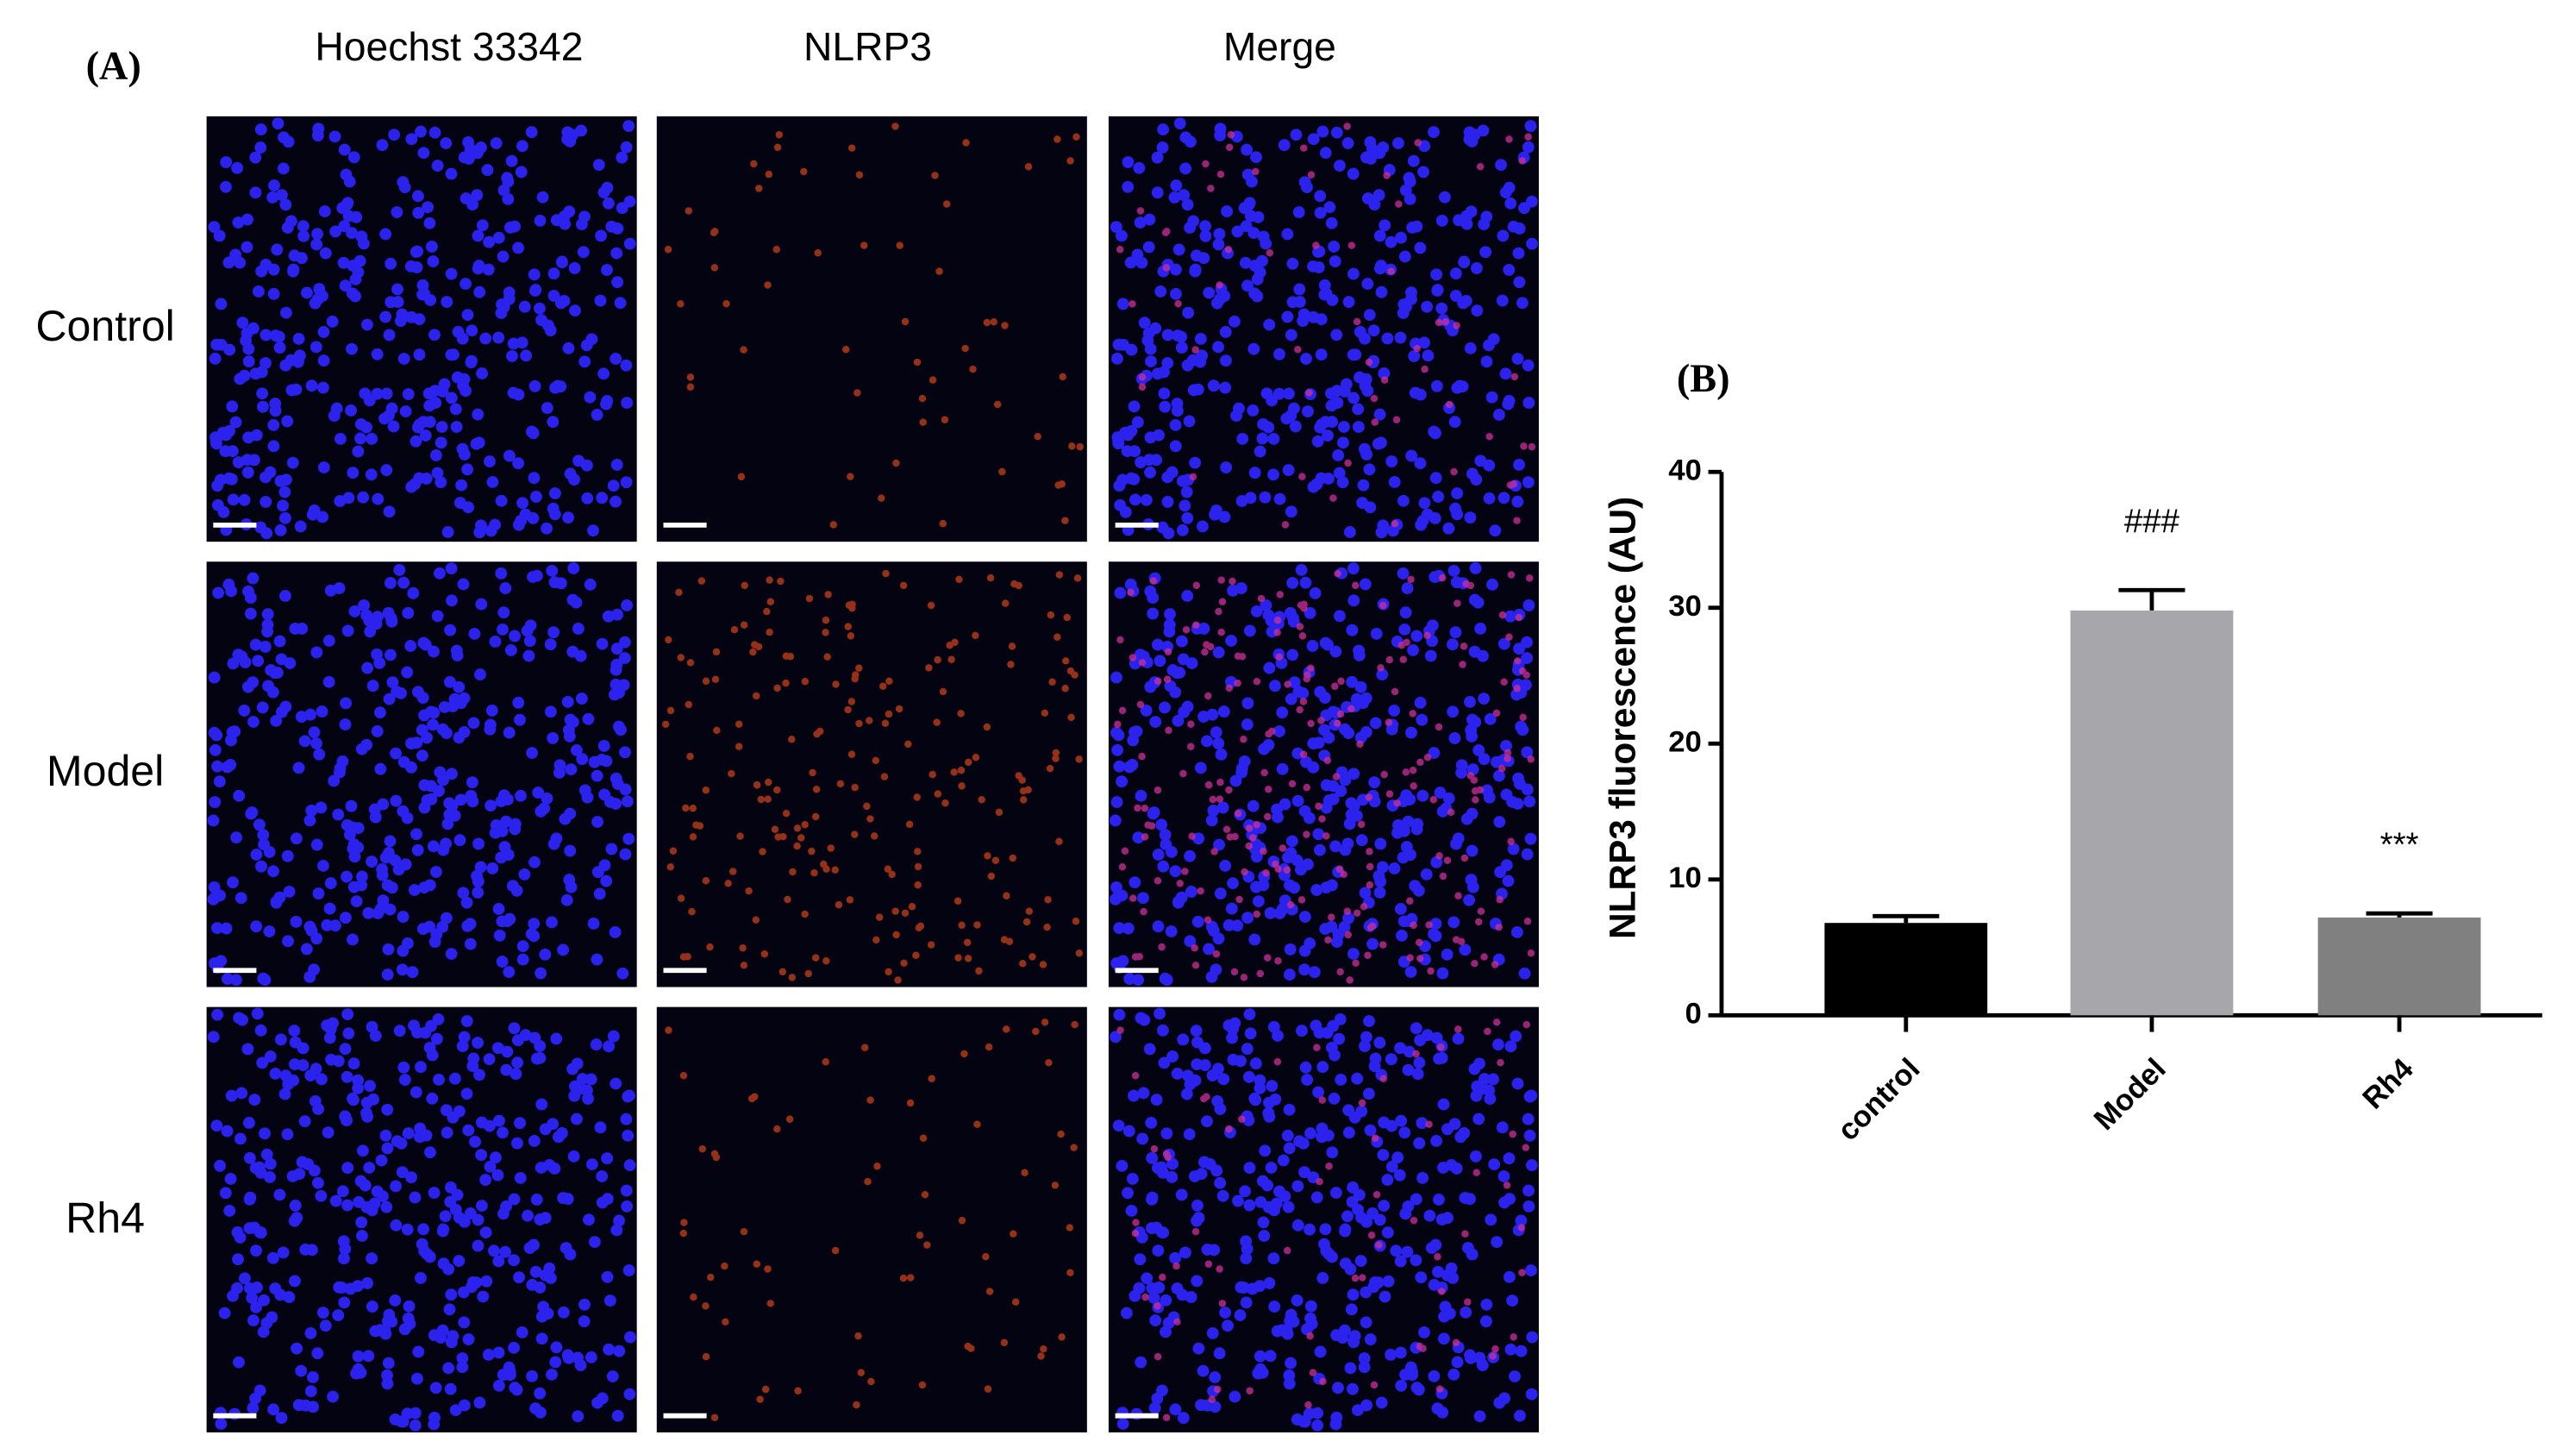 This screenshot has width=2576, height=1454. Describe the element at coordinates (1685, 606) in the screenshot. I see `y-tick-label: 30` at that location.